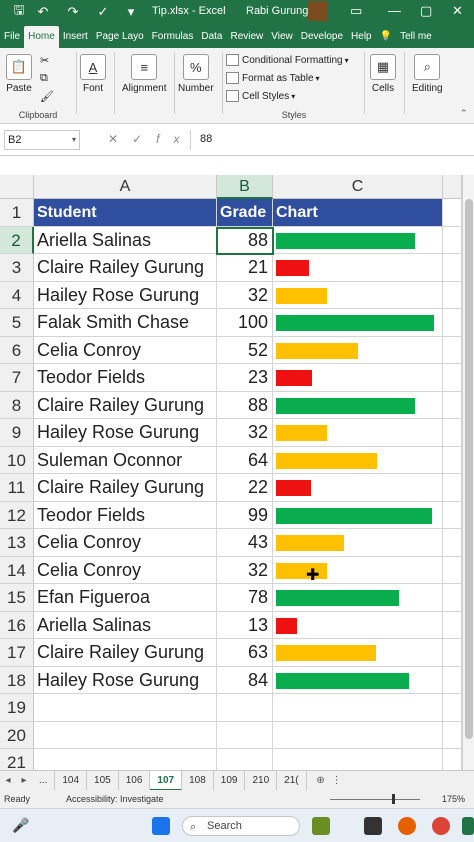 Image resolution: width=474 pixels, height=842 pixels. What do you see at coordinates (120, 139) in the screenshot?
I see `cancel-icon: ✕` at bounding box center [120, 139].